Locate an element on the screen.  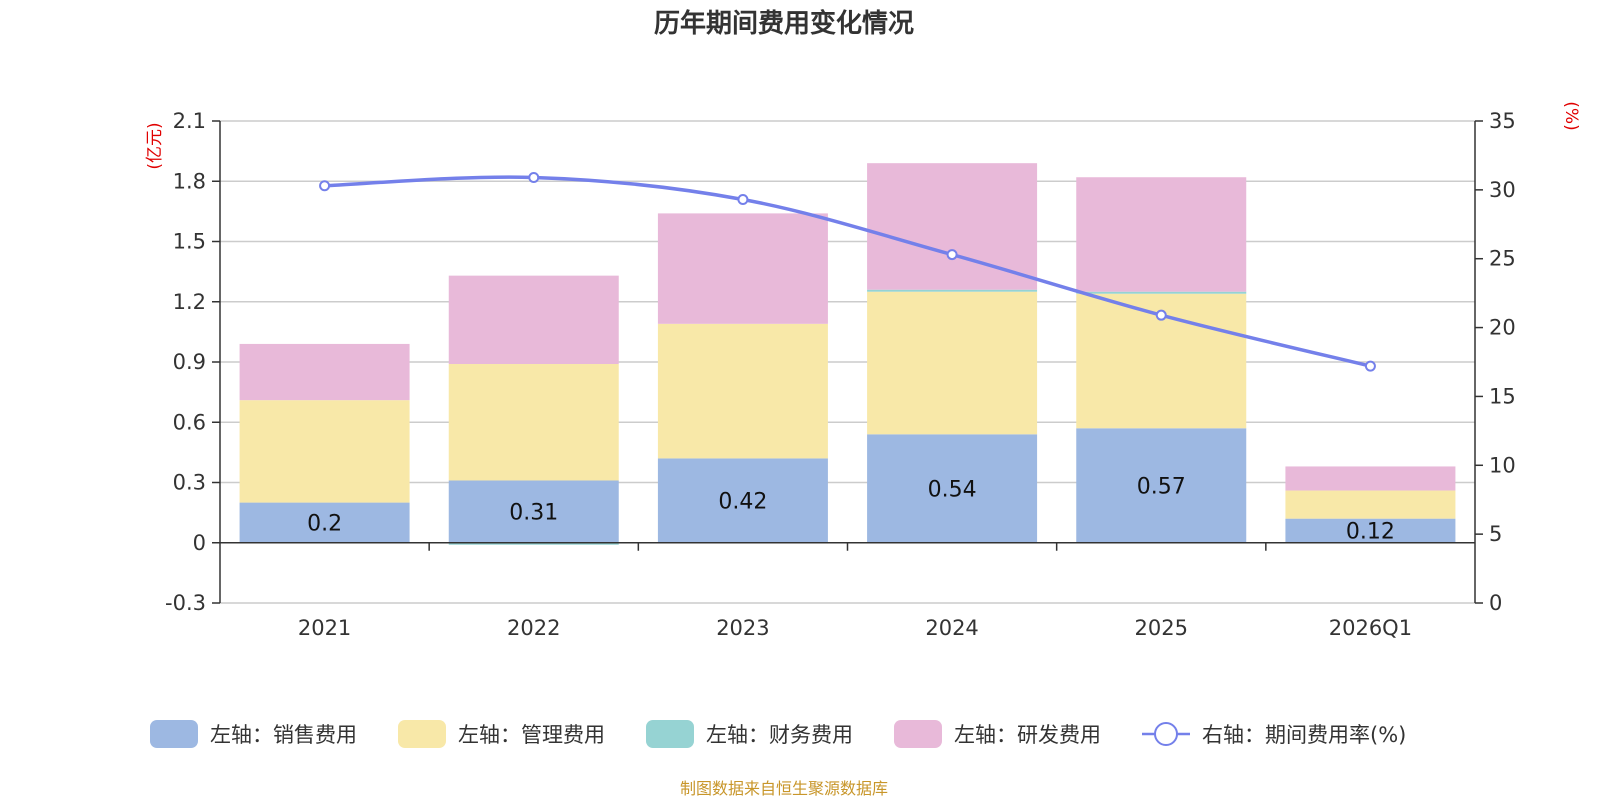
sales-data-label: 0.42 is located at coordinates (742, 502).